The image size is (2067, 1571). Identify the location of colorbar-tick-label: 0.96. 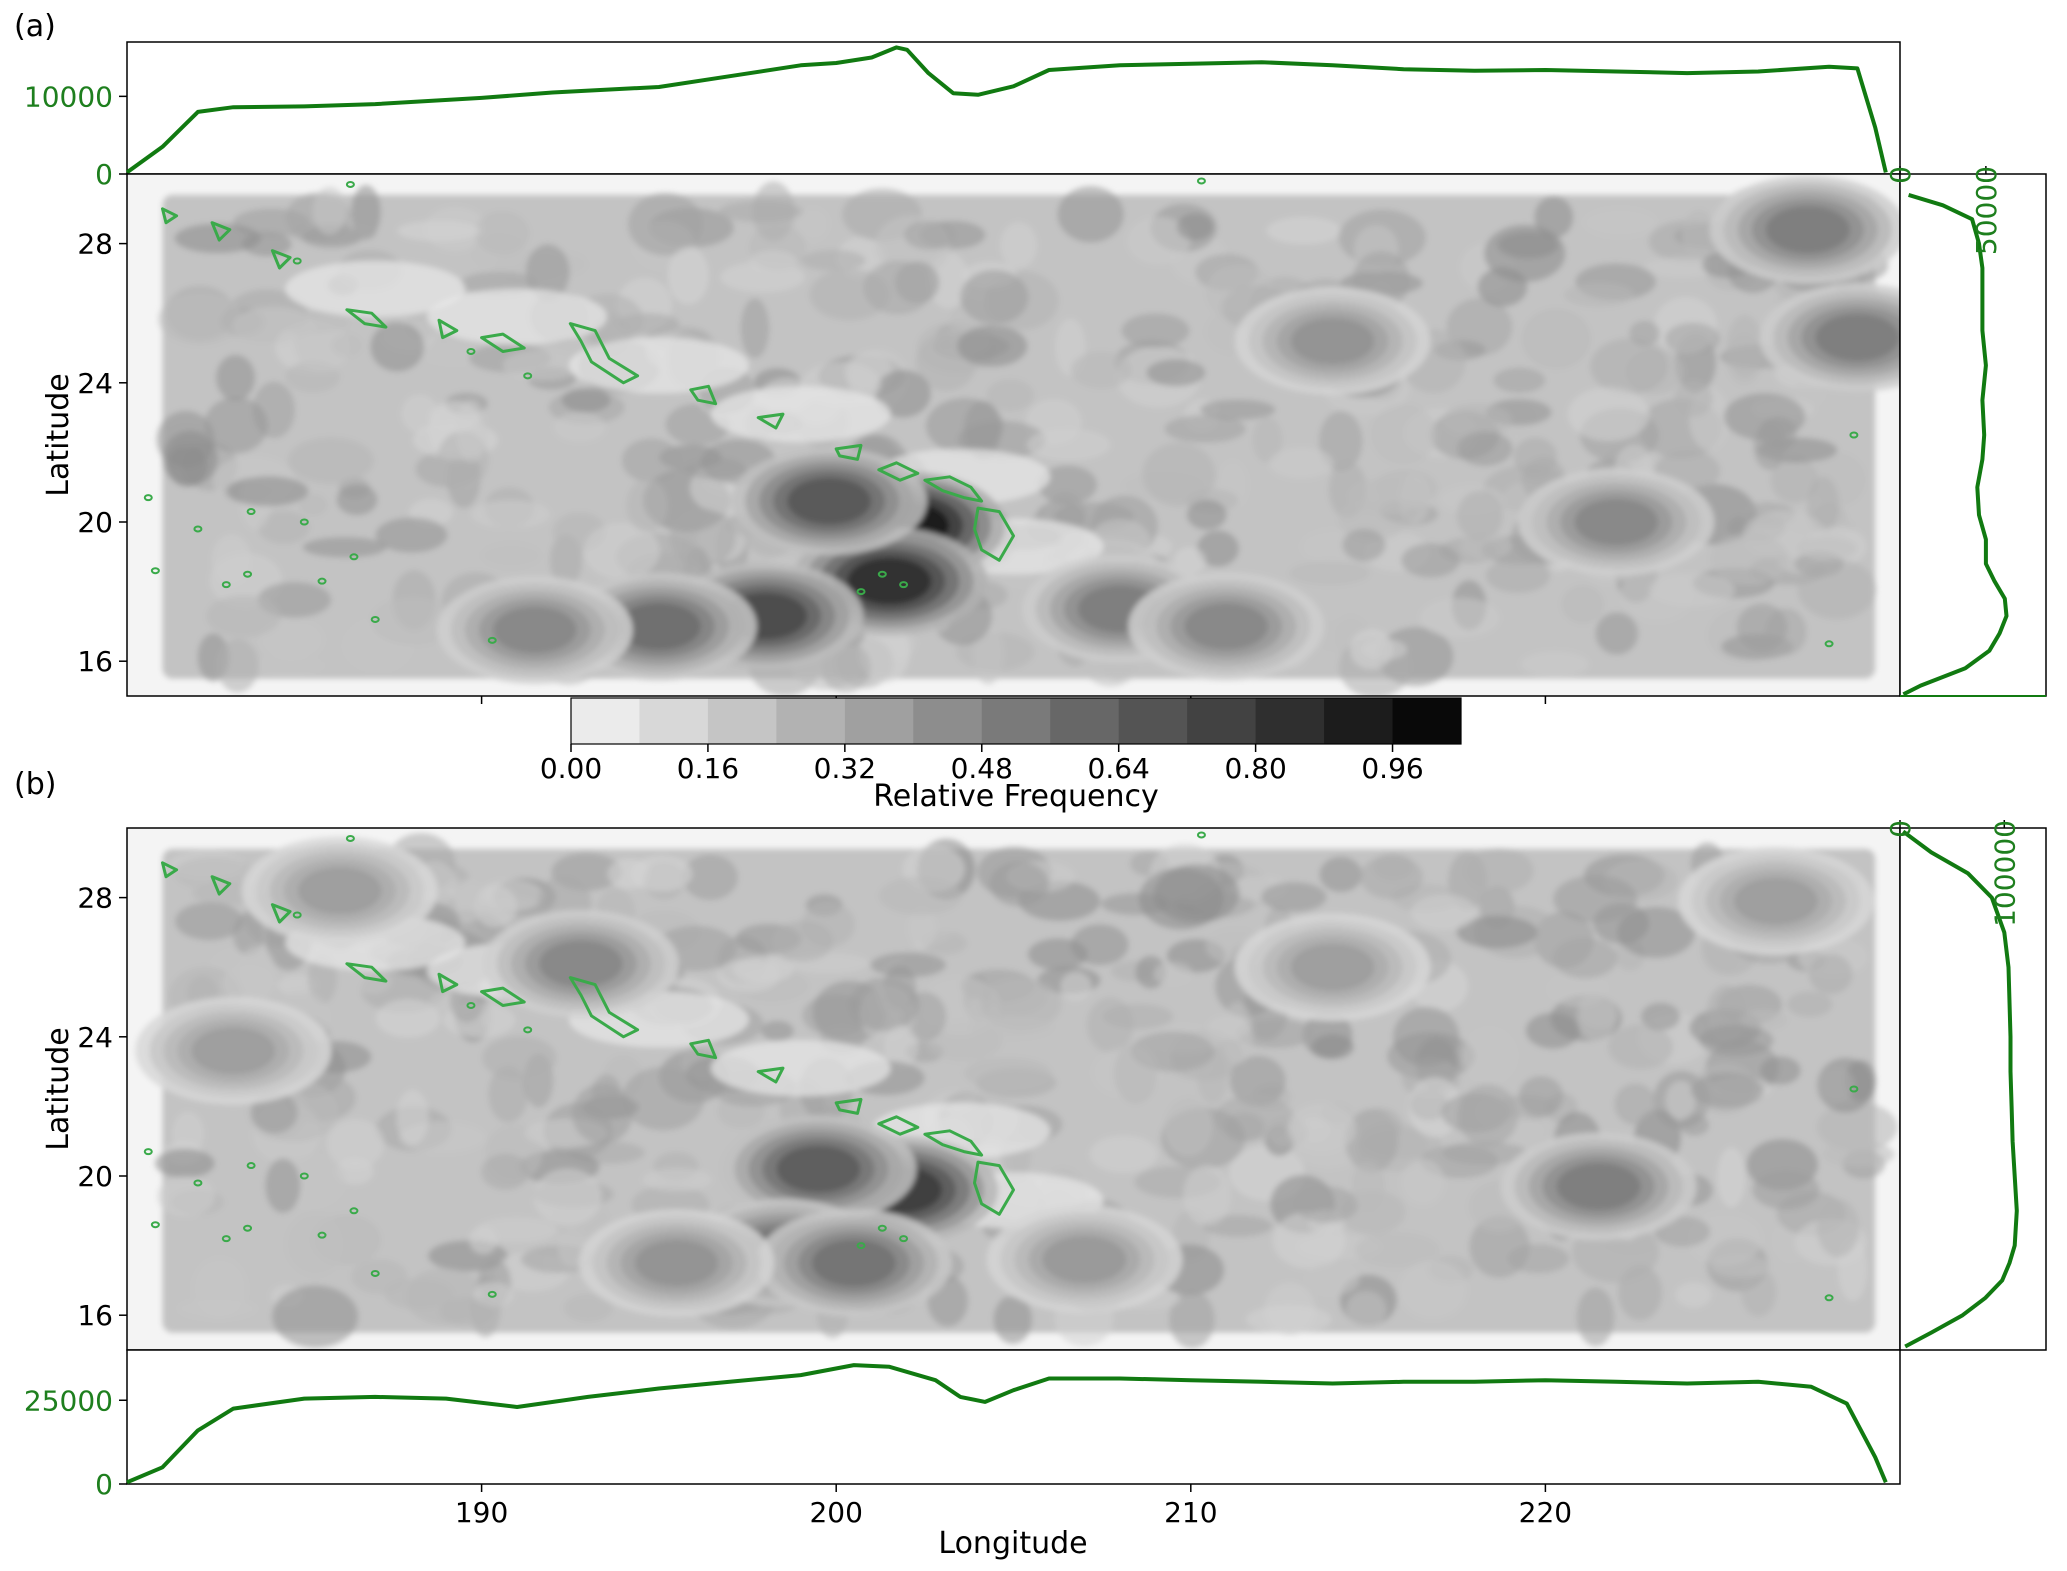
(1392, 768).